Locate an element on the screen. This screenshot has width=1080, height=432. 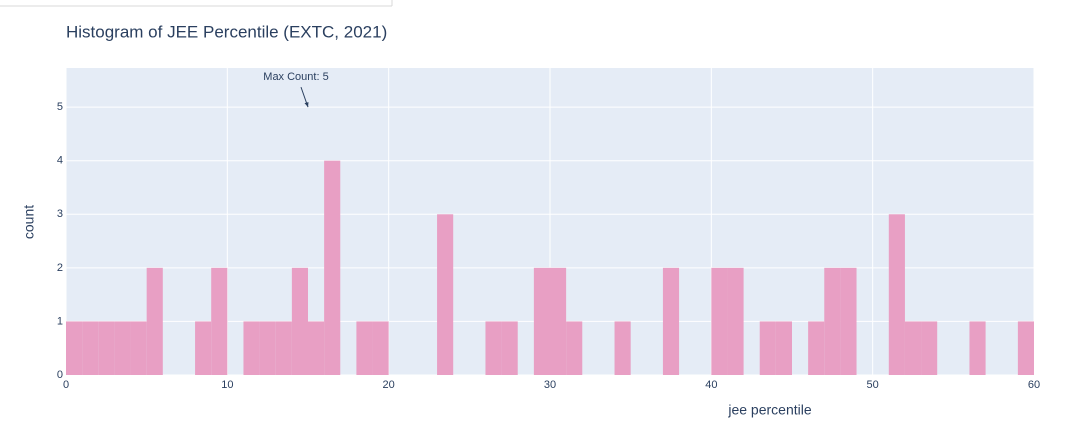
x-tick-label: 30 is located at coordinates (550, 385).